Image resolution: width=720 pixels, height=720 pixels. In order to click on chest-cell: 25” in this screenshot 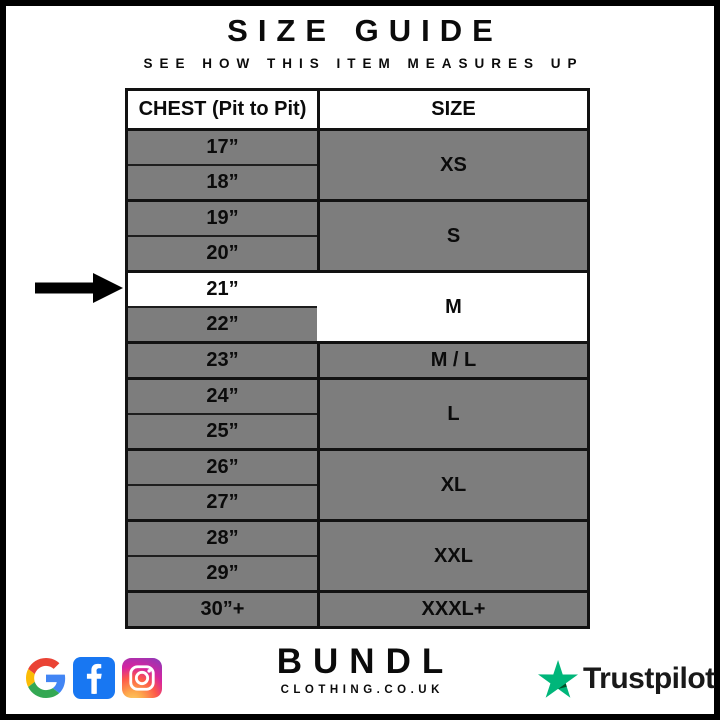, I will do `click(222, 430)`.